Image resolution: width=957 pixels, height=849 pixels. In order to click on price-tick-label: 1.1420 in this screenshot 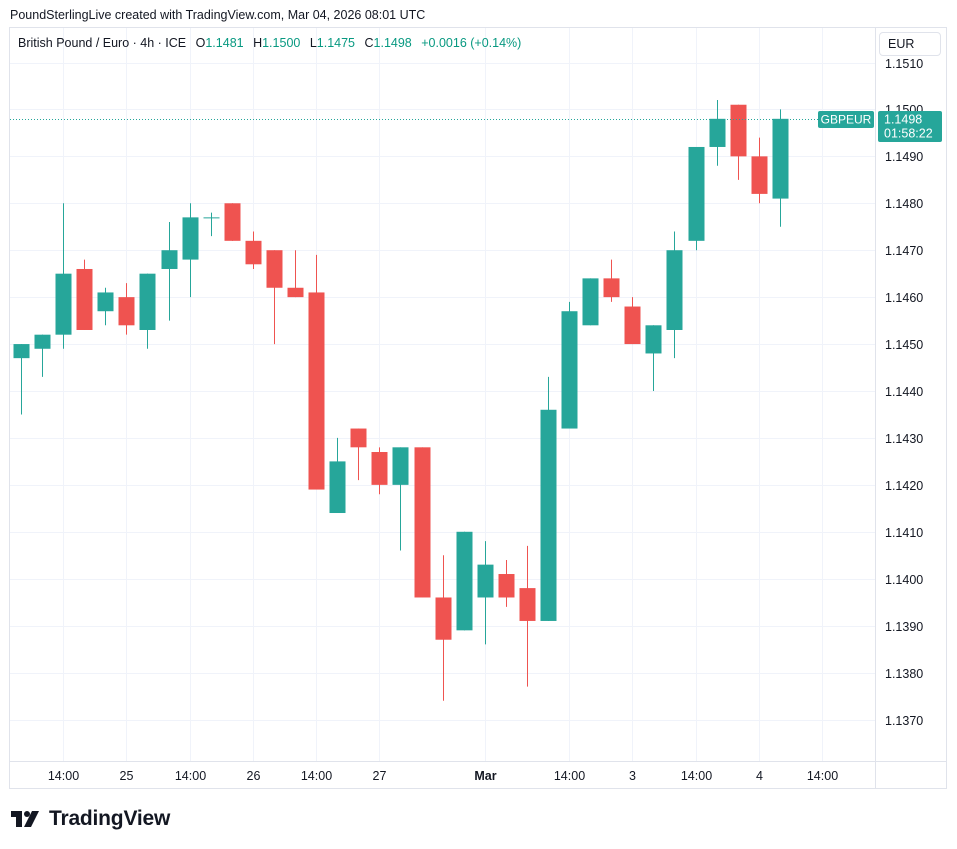, I will do `click(904, 486)`.